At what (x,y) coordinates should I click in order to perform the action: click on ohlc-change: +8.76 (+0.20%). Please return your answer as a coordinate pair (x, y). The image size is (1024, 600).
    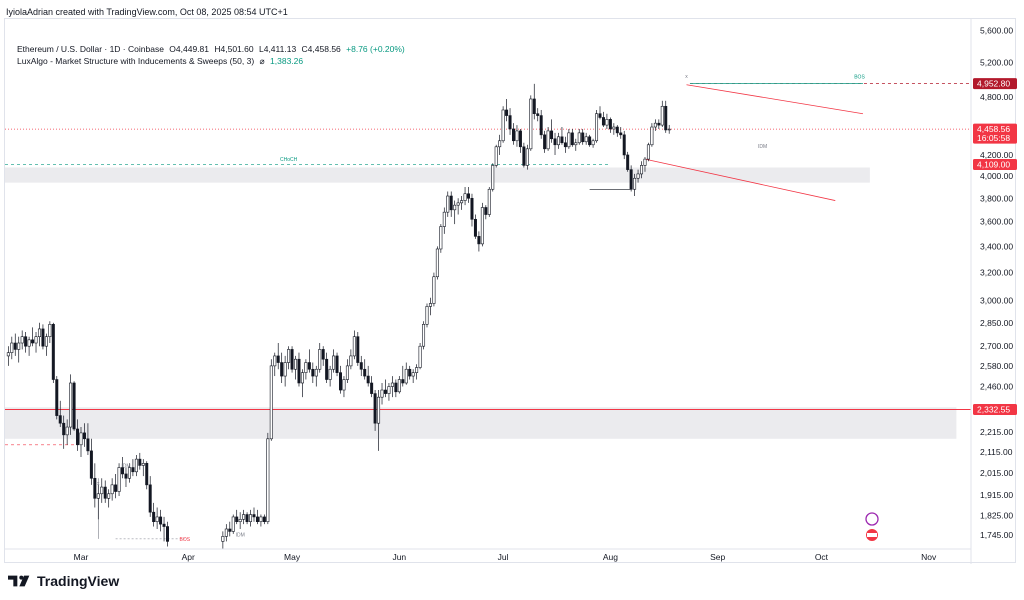
    Looking at the image, I should click on (375, 49).